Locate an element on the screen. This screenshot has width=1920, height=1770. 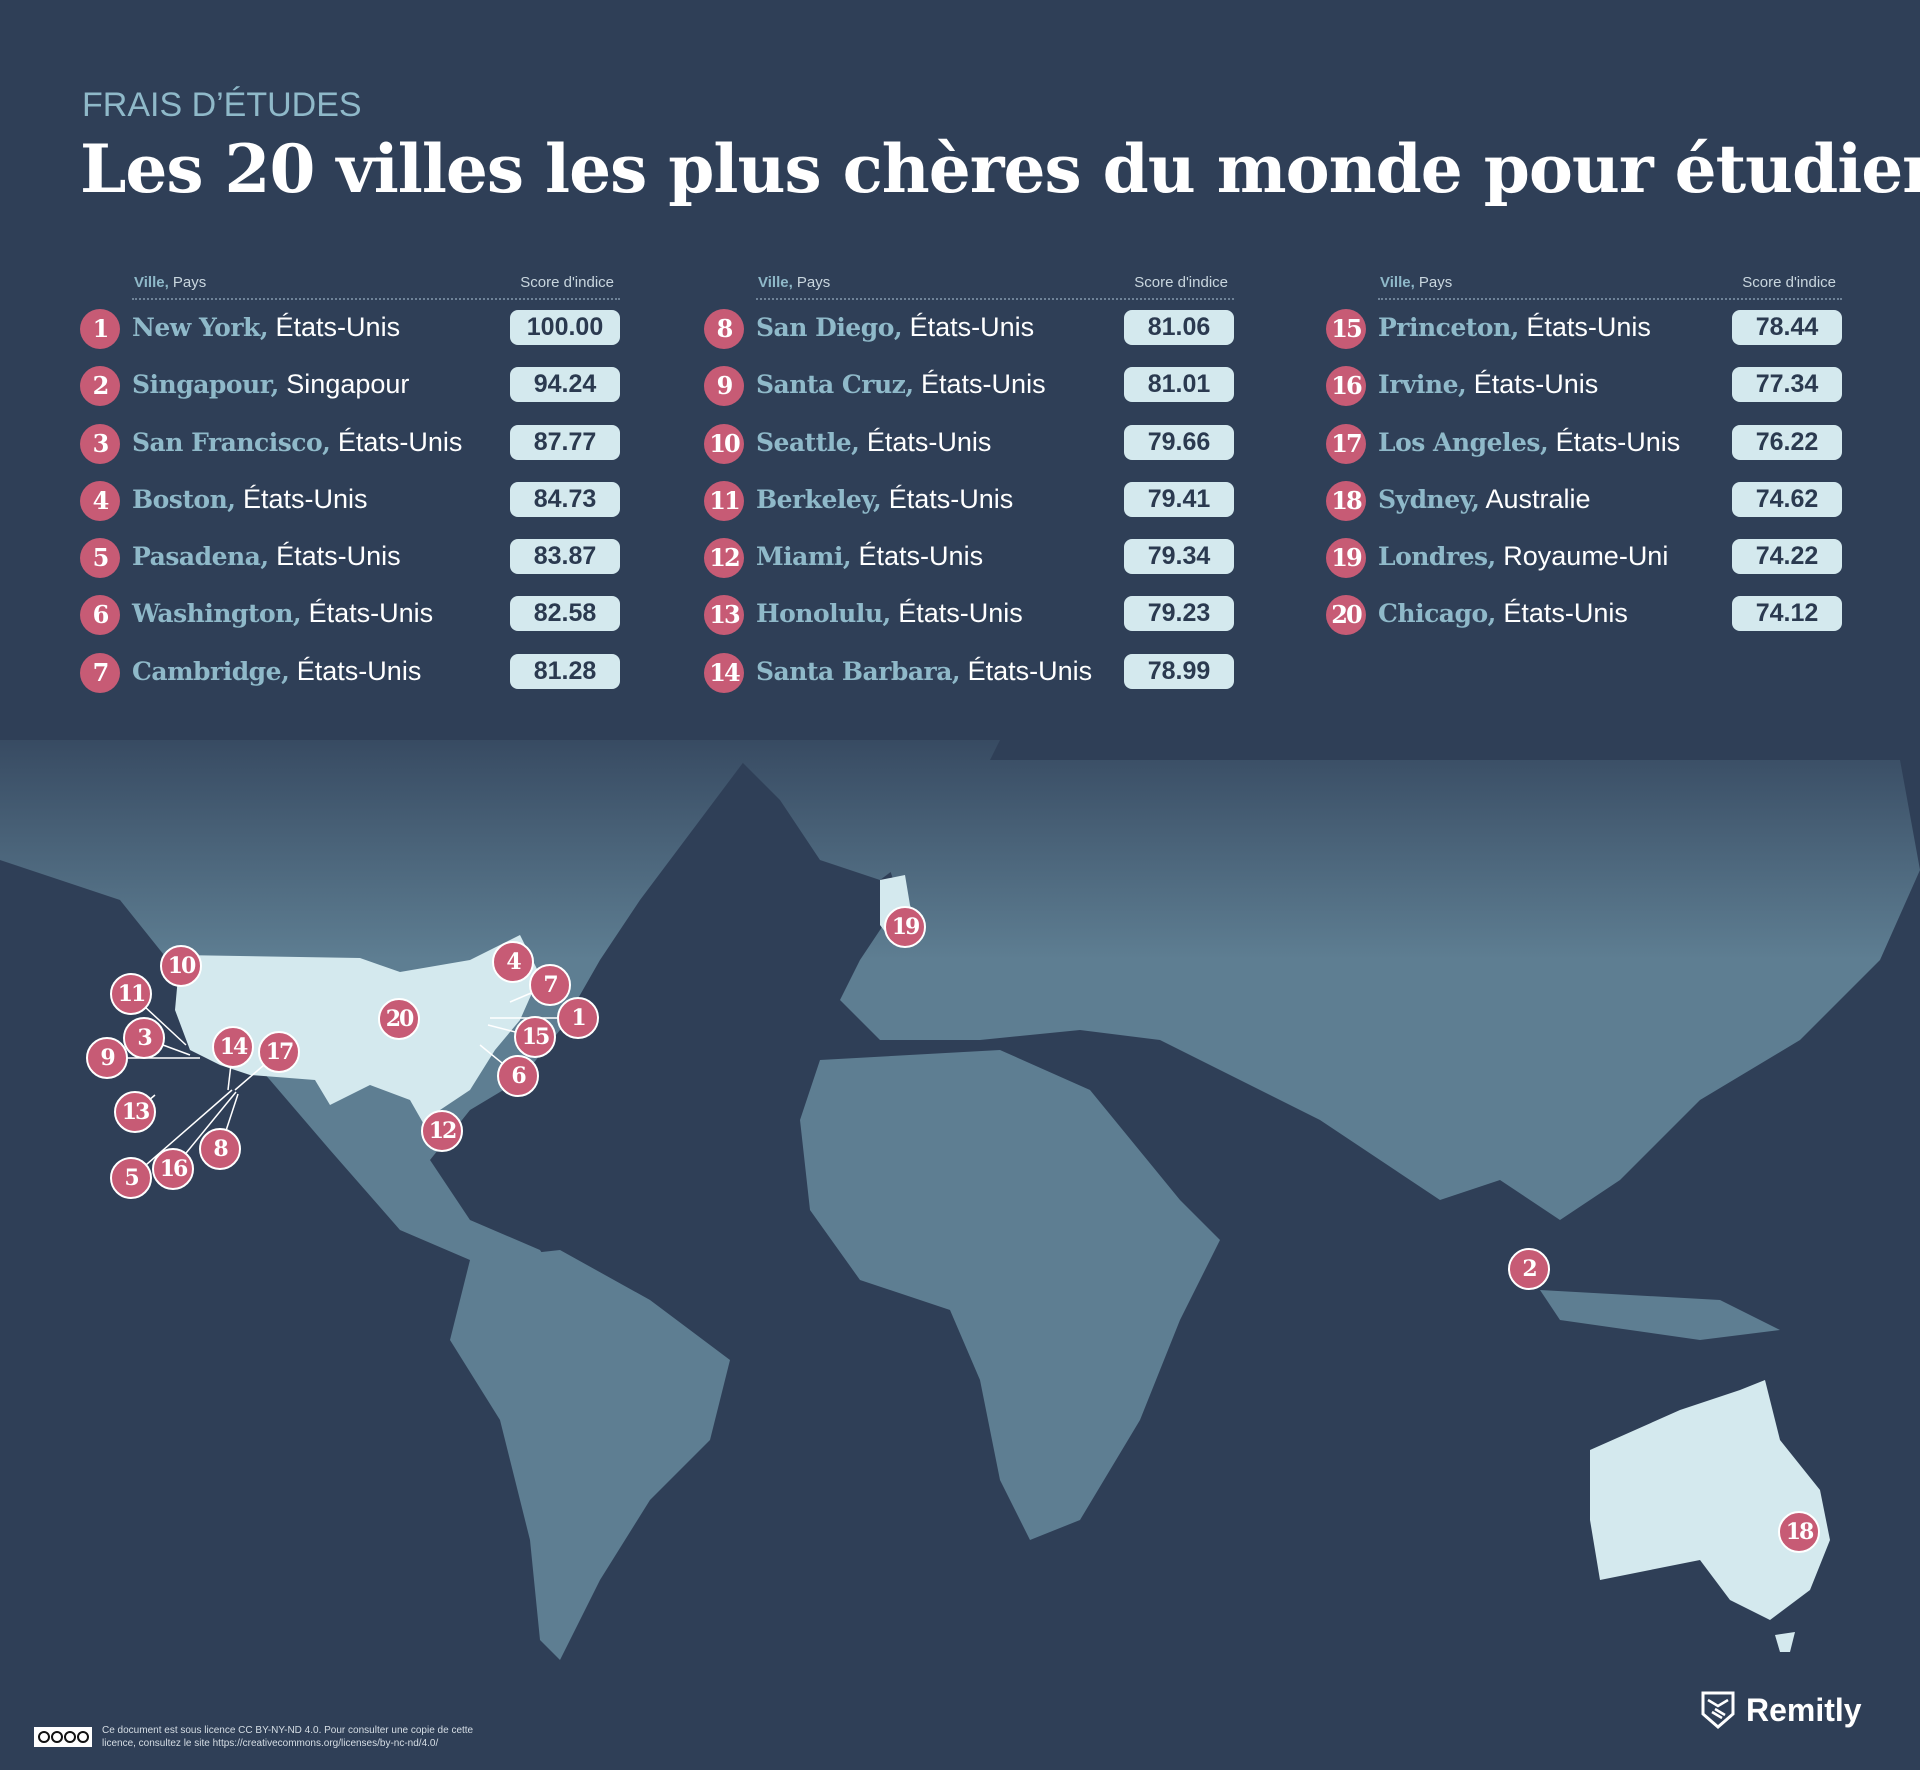
eurasia is located at coordinates (1380, 990).